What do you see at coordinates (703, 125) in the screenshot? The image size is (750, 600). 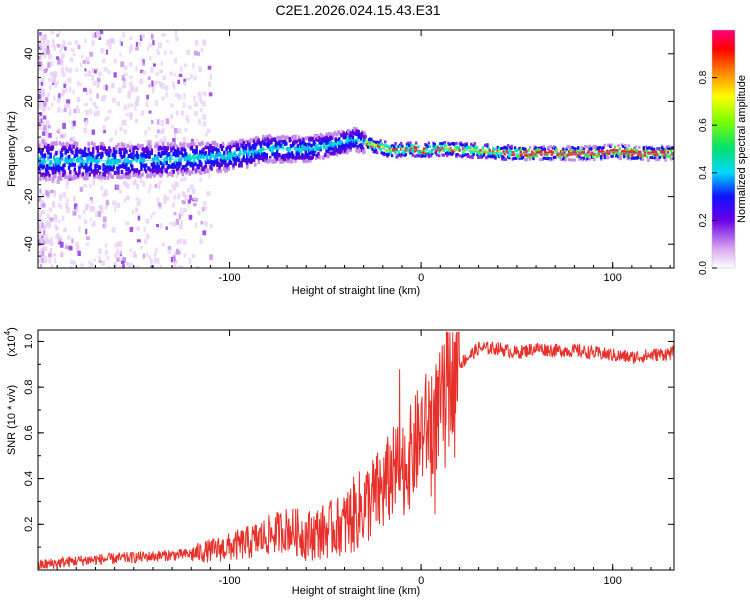 I see `colorbar-tick-label: 0.6` at bounding box center [703, 125].